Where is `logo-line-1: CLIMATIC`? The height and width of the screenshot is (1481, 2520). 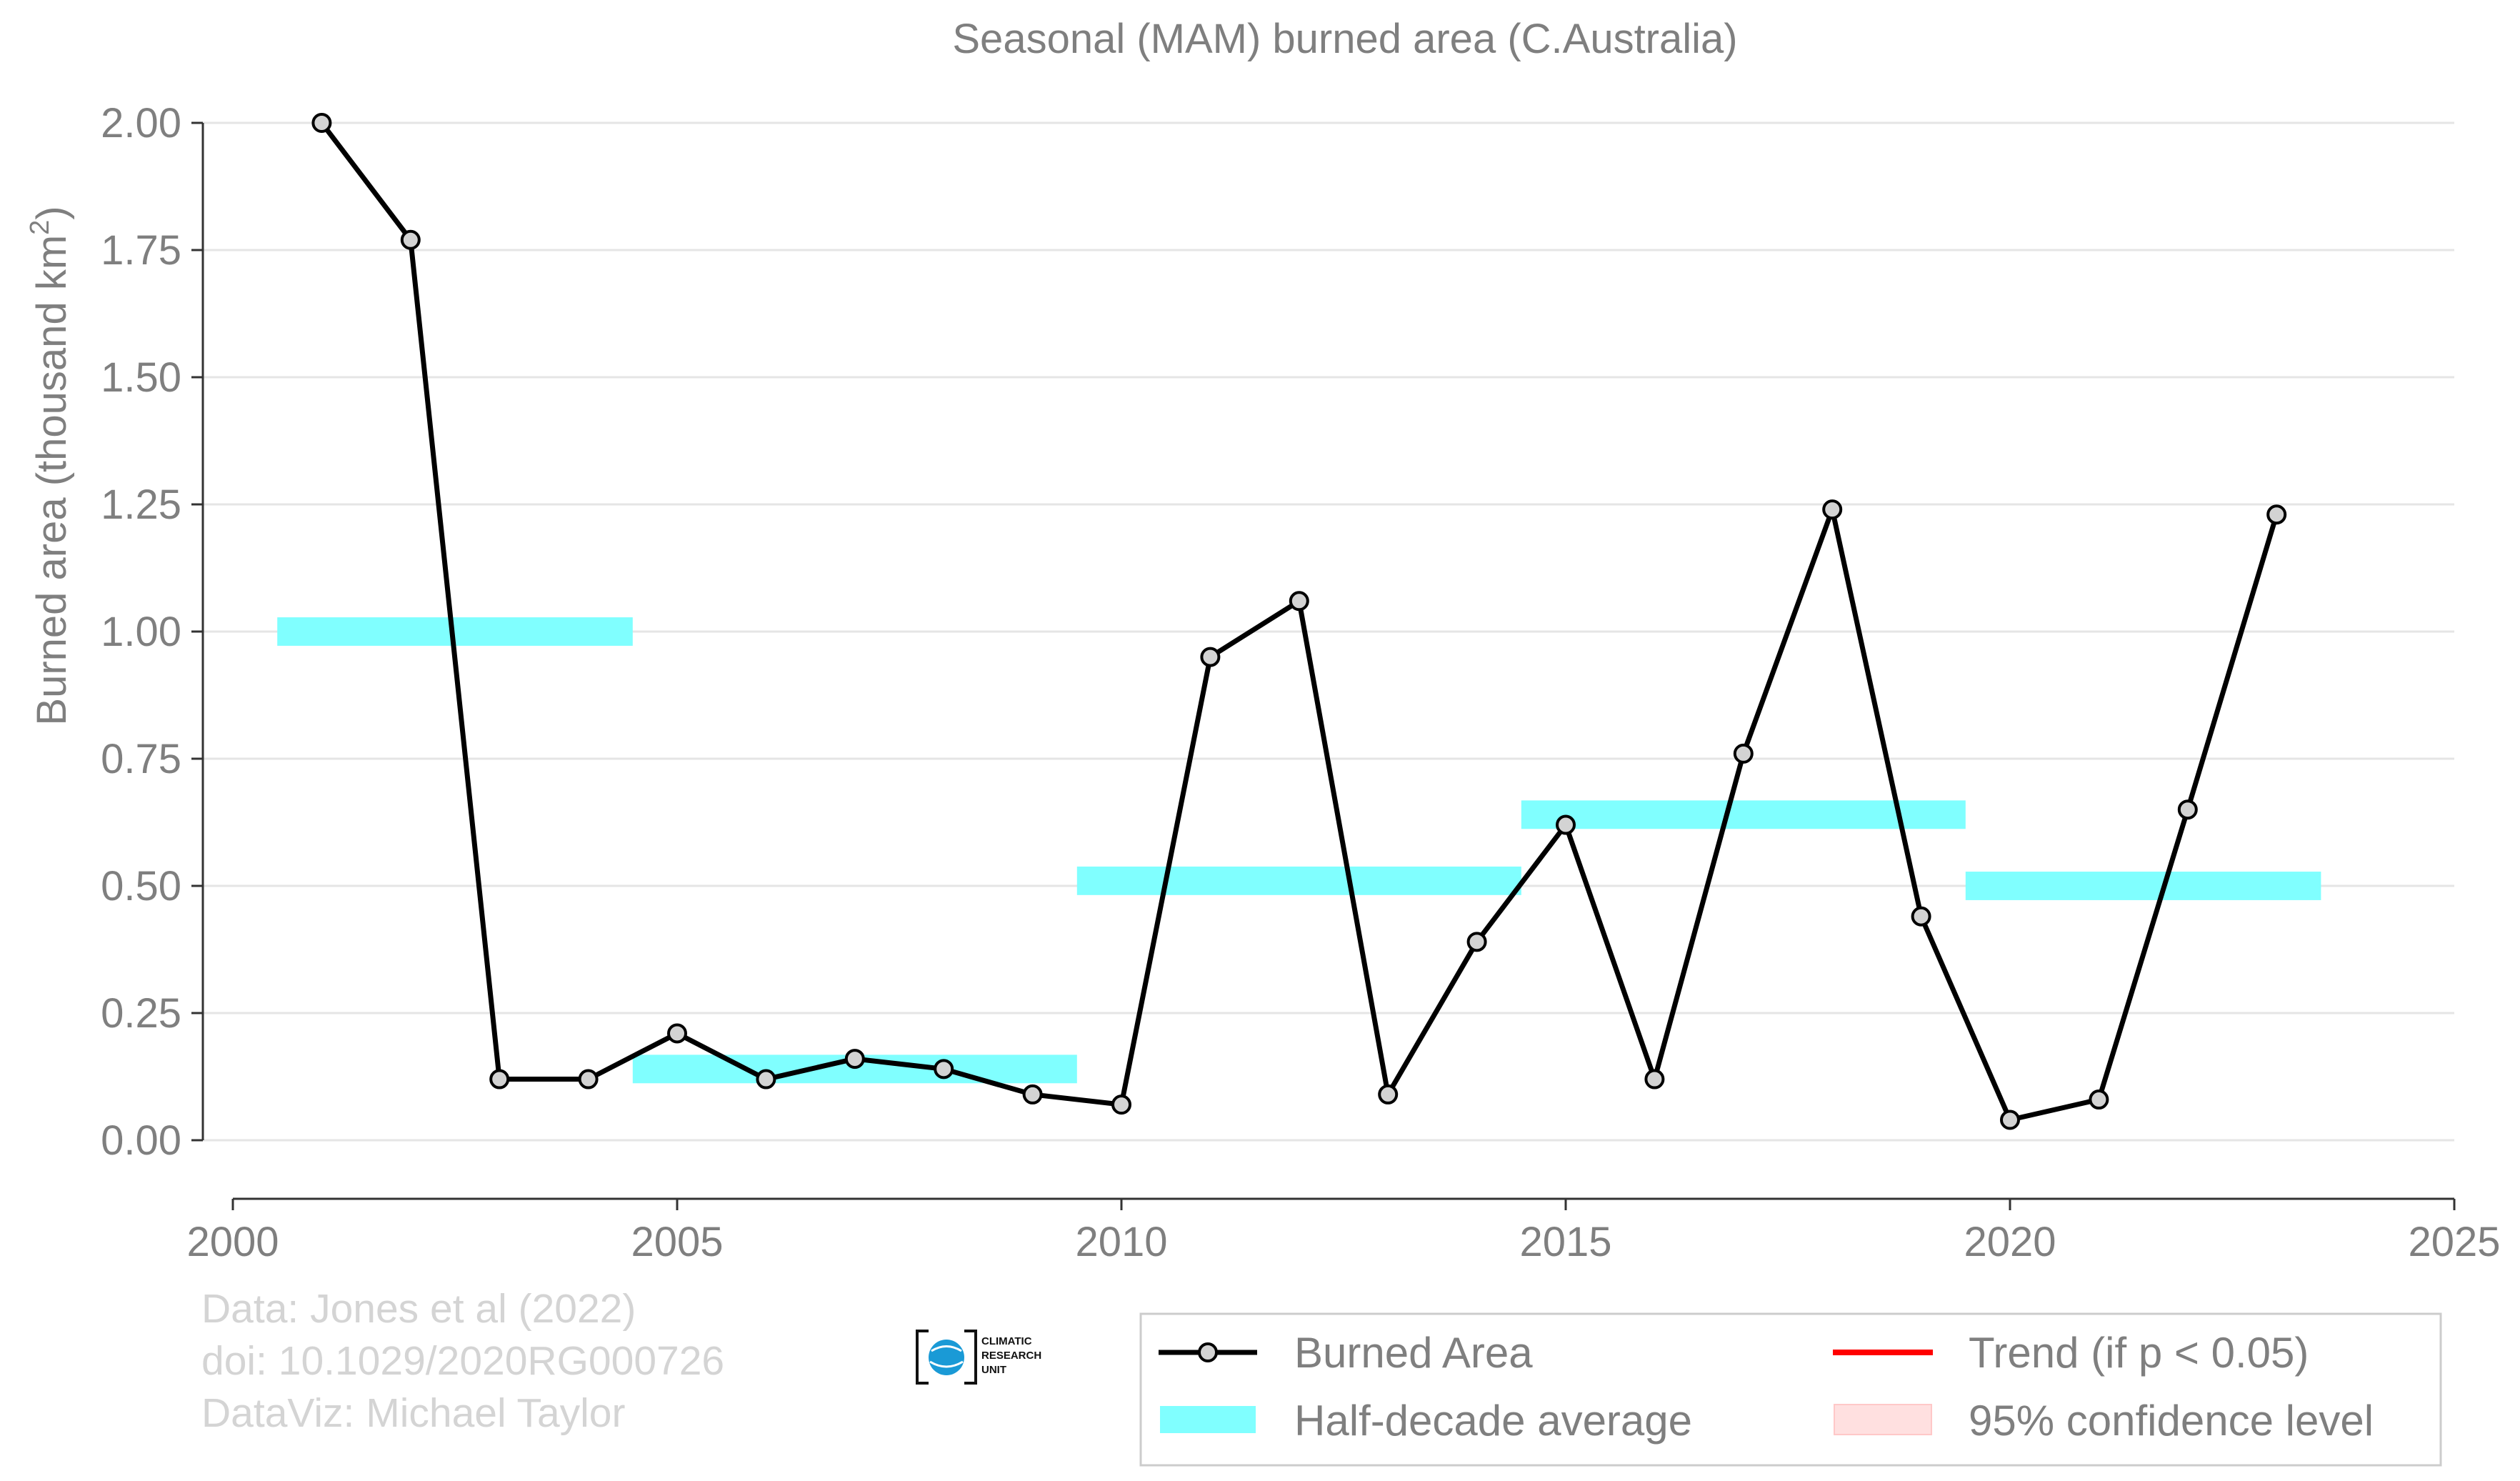
logo-line-1: CLIMATIC is located at coordinates (1006, 1341).